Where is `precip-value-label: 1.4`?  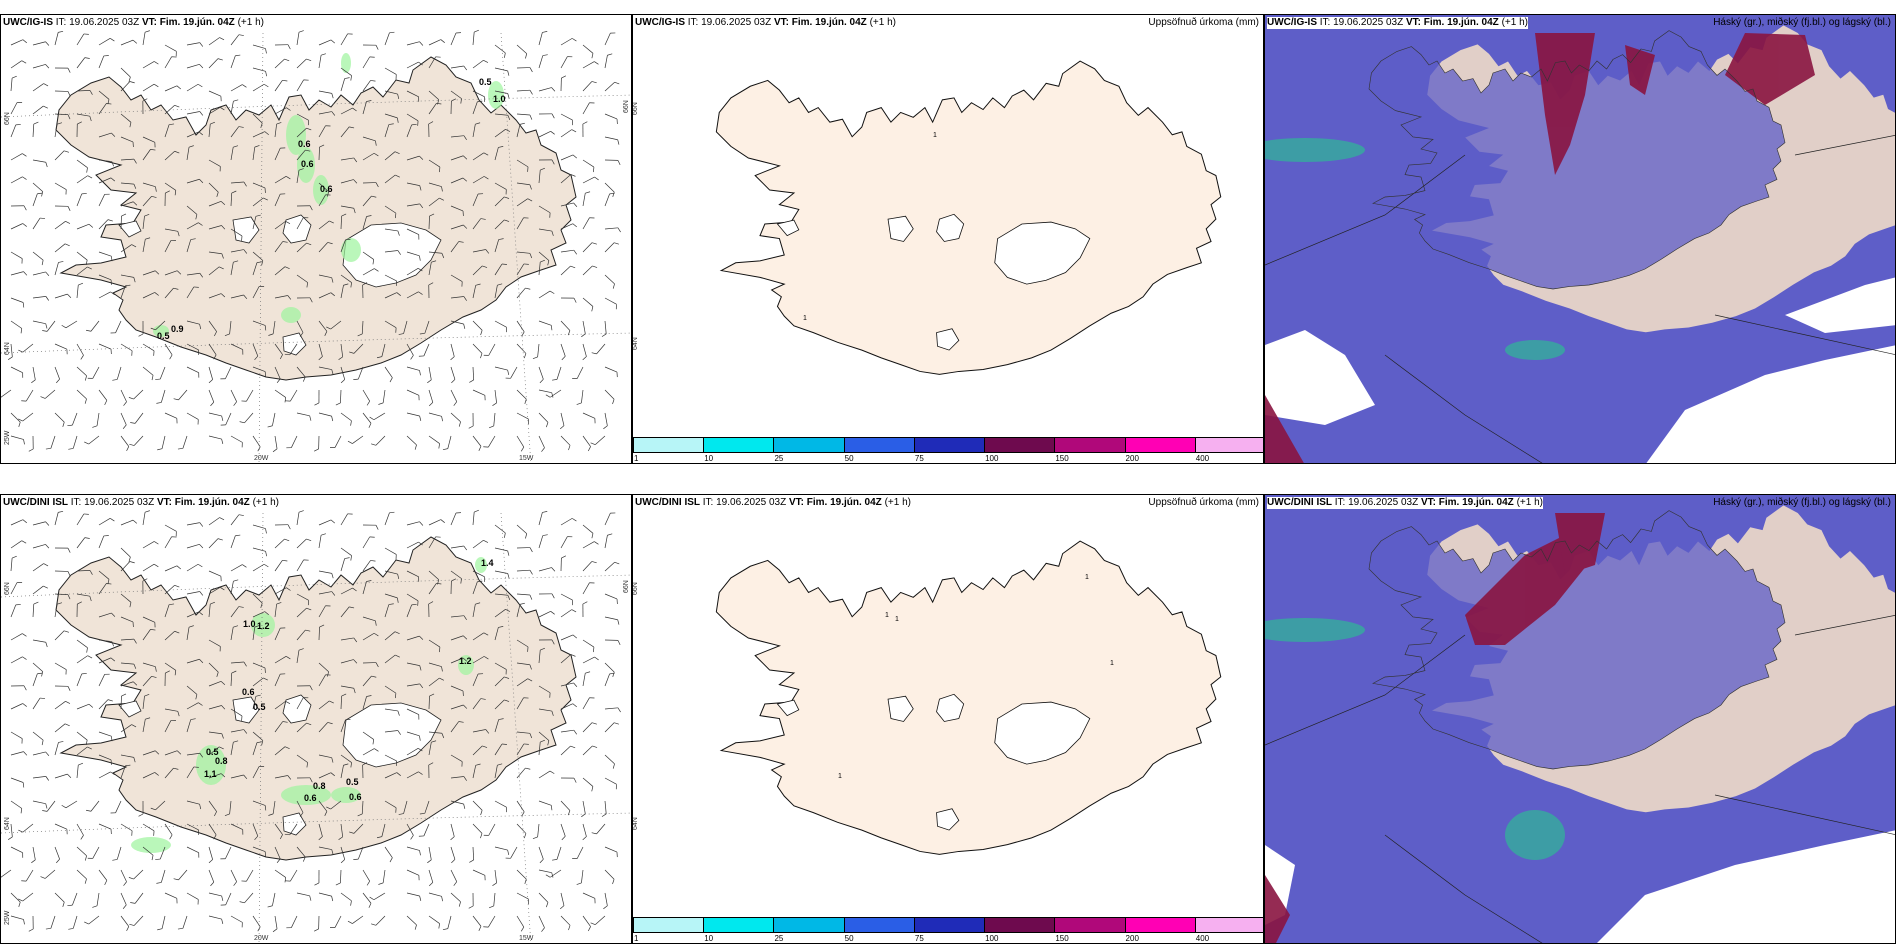 precip-value-label: 1.4 is located at coordinates (487, 563).